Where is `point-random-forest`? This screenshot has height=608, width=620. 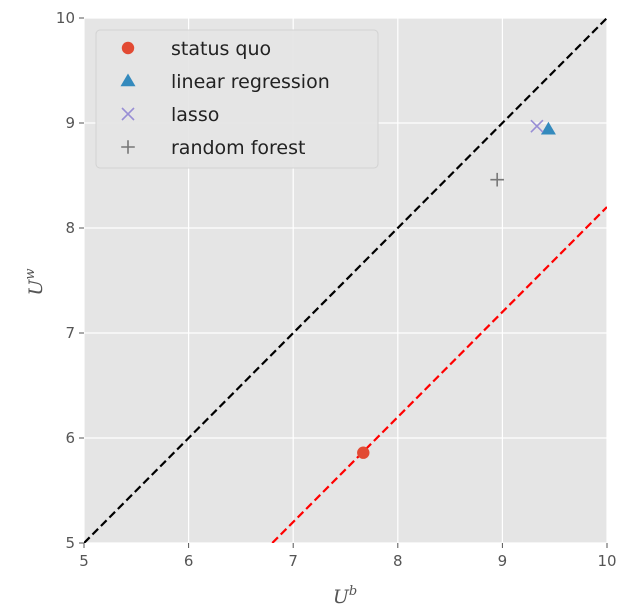
point-random-forest is located at coordinates (497, 179).